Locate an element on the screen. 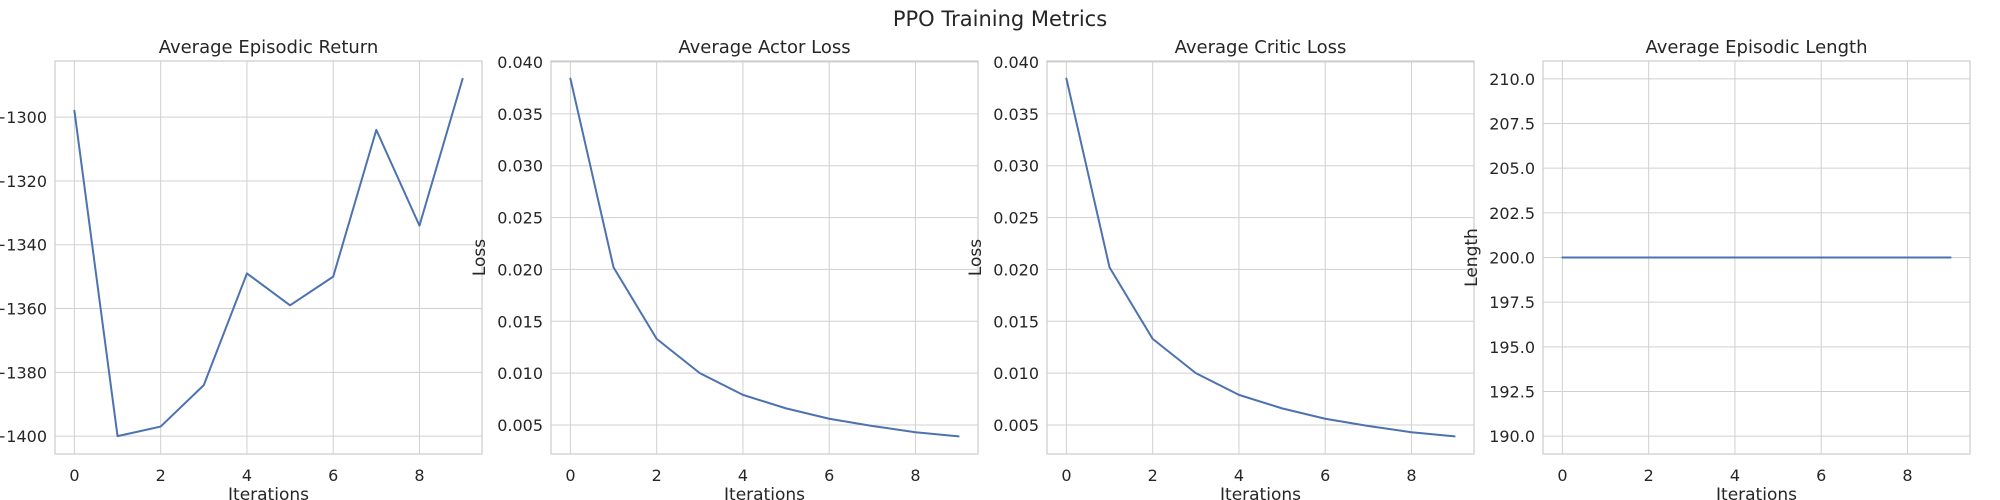 This screenshot has height=500, width=2000. y-tick-label: 190.0 is located at coordinates (1512, 436).